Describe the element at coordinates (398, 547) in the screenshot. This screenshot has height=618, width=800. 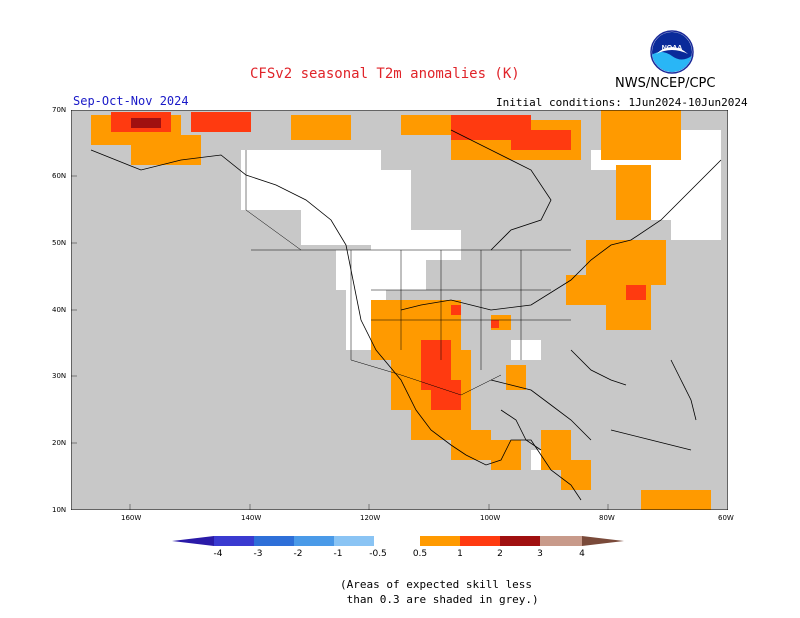
I see `colorbar: -4 -3 -2 -1 -0.5 0.5 1 2 3 4` at that location.